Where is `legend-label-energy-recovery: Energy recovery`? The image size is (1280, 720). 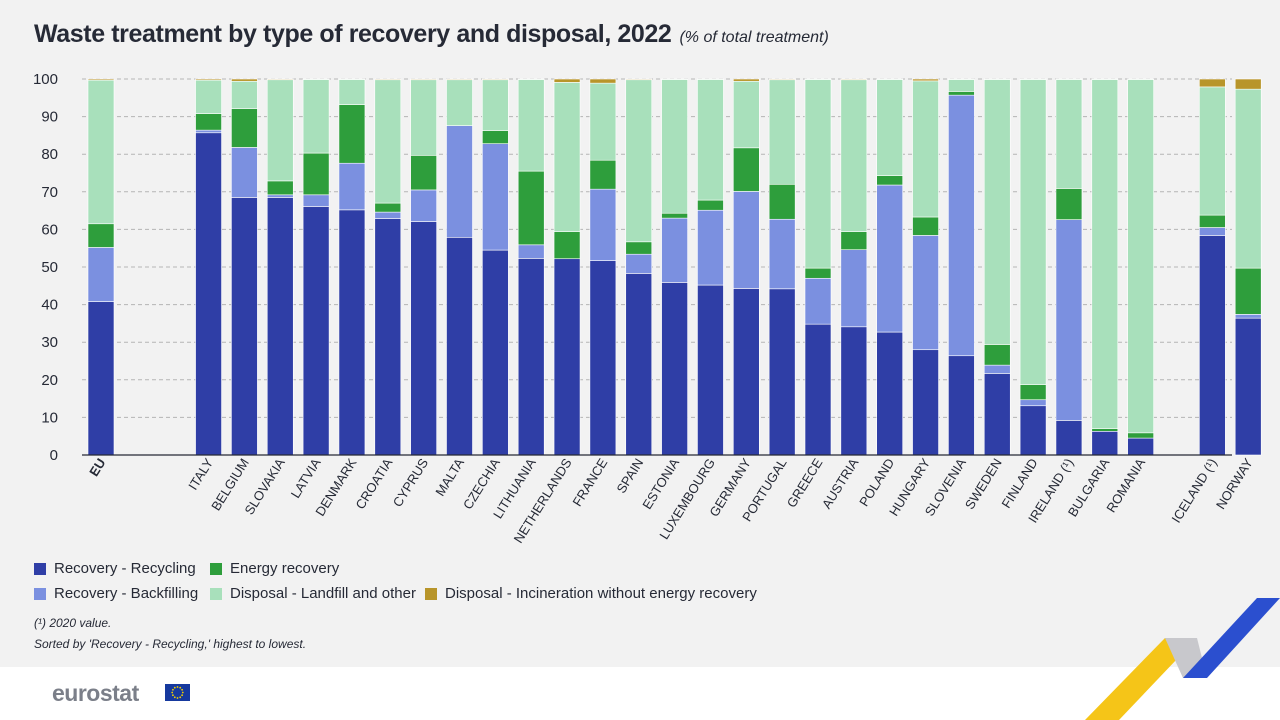 legend-label-energy-recovery: Energy recovery is located at coordinates (285, 568).